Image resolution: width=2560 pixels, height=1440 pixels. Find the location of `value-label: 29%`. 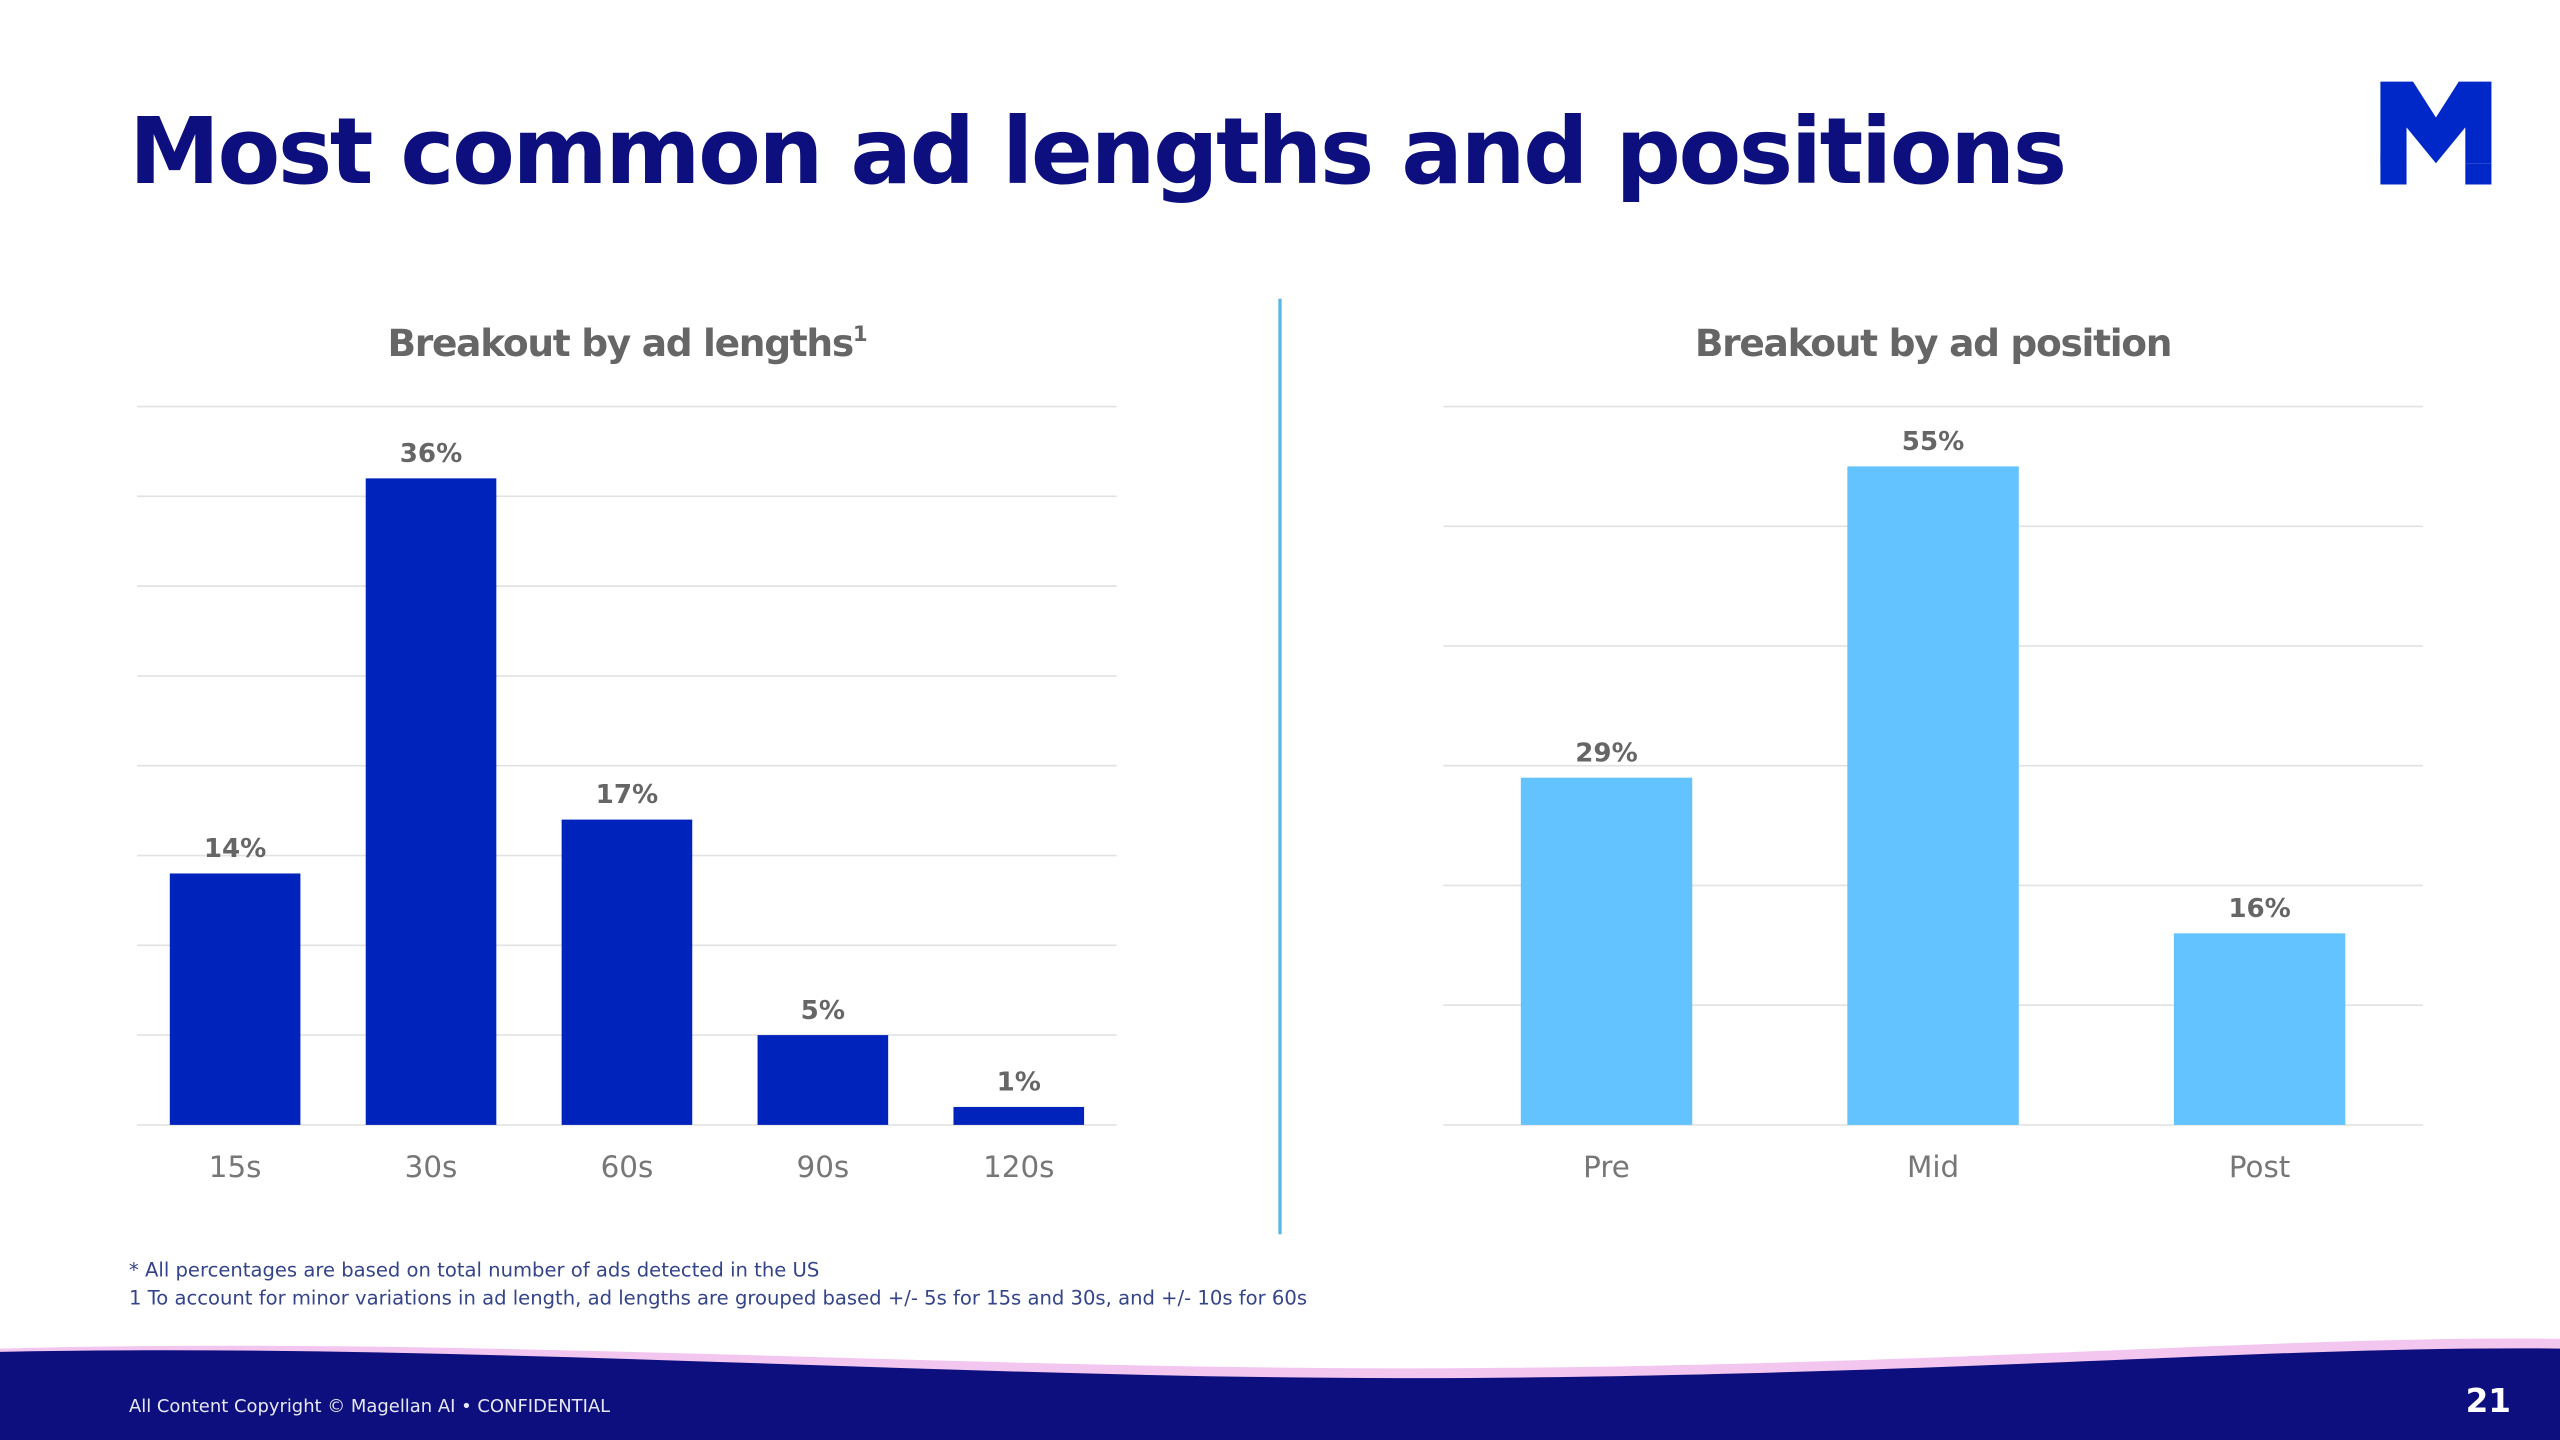

value-label: 29% is located at coordinates (1606, 753).